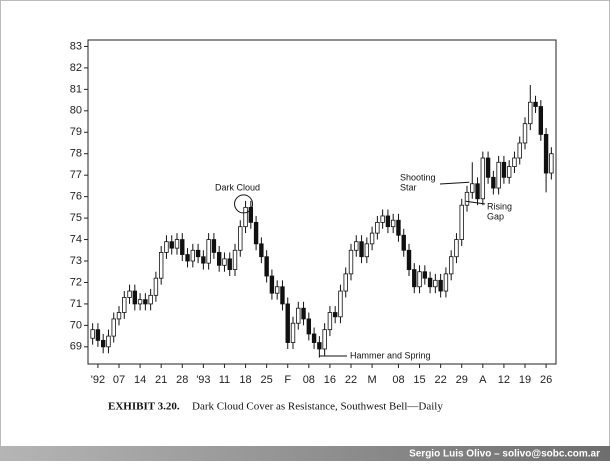  Describe the element at coordinates (76, 89) in the screenshot. I see `y-tick-label: 81` at that location.